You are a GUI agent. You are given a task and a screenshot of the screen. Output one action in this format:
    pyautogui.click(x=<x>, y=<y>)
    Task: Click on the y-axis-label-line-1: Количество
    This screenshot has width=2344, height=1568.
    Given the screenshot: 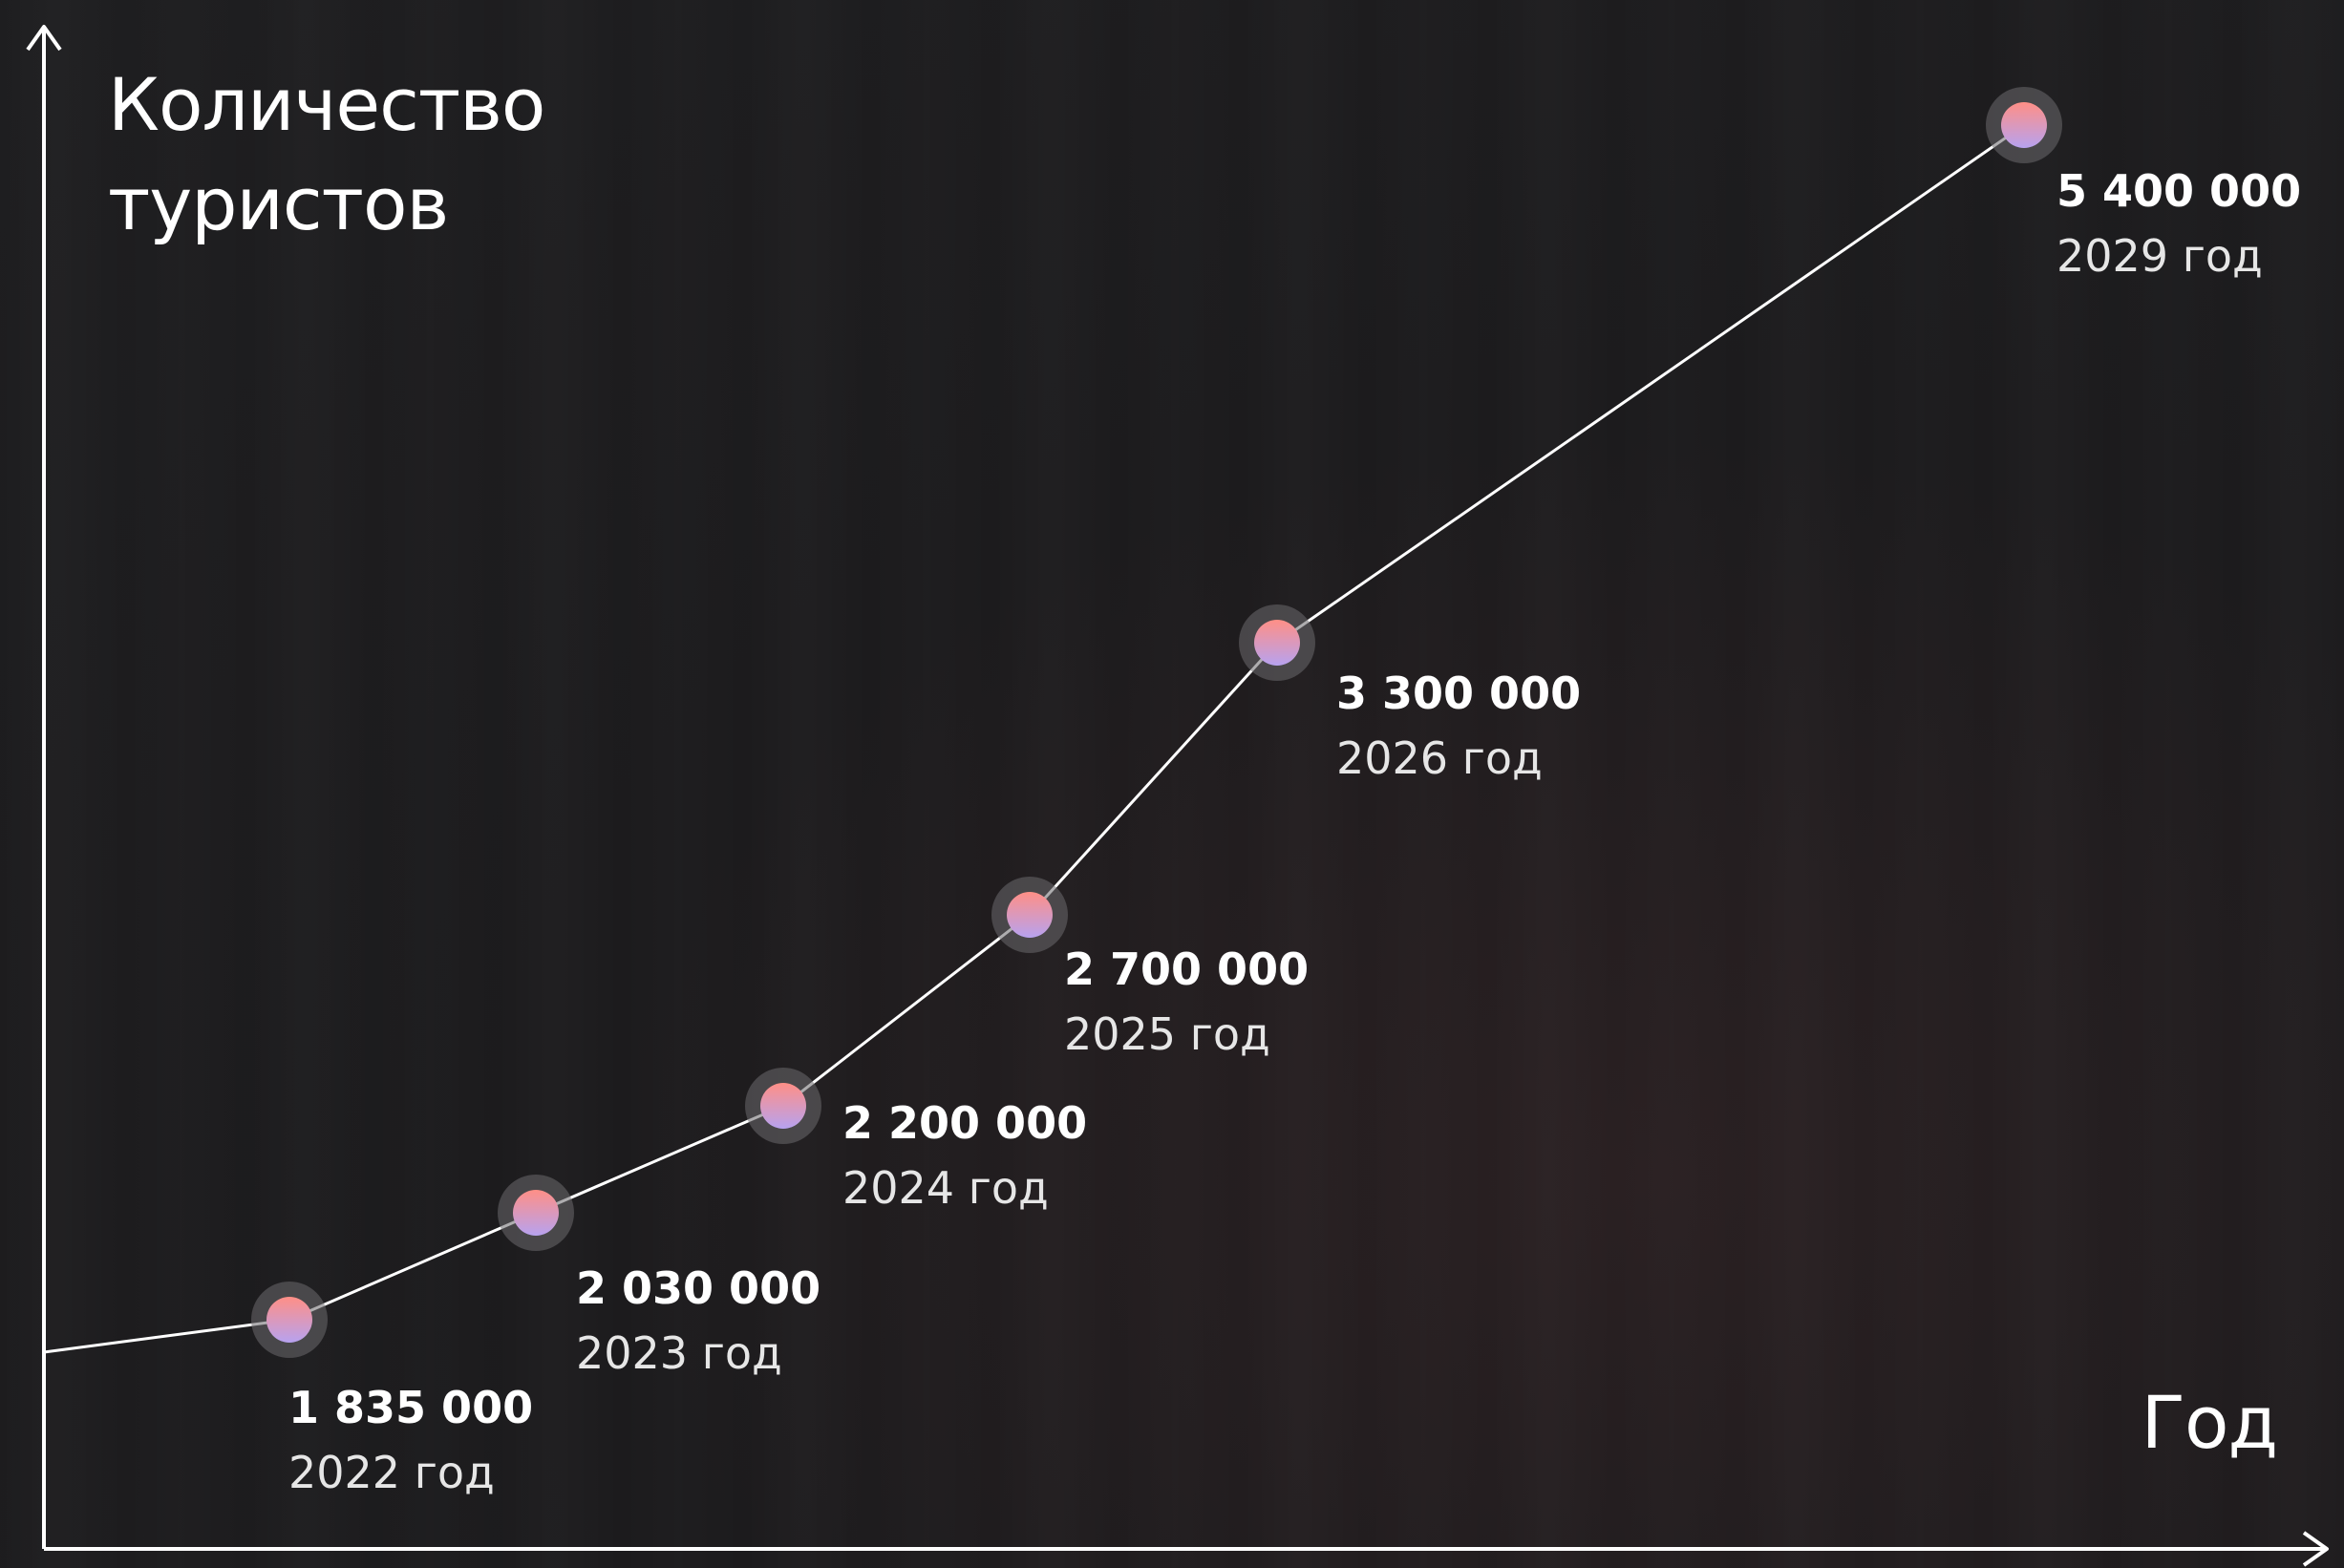 What is the action you would take?
    pyautogui.click(x=326, y=104)
    